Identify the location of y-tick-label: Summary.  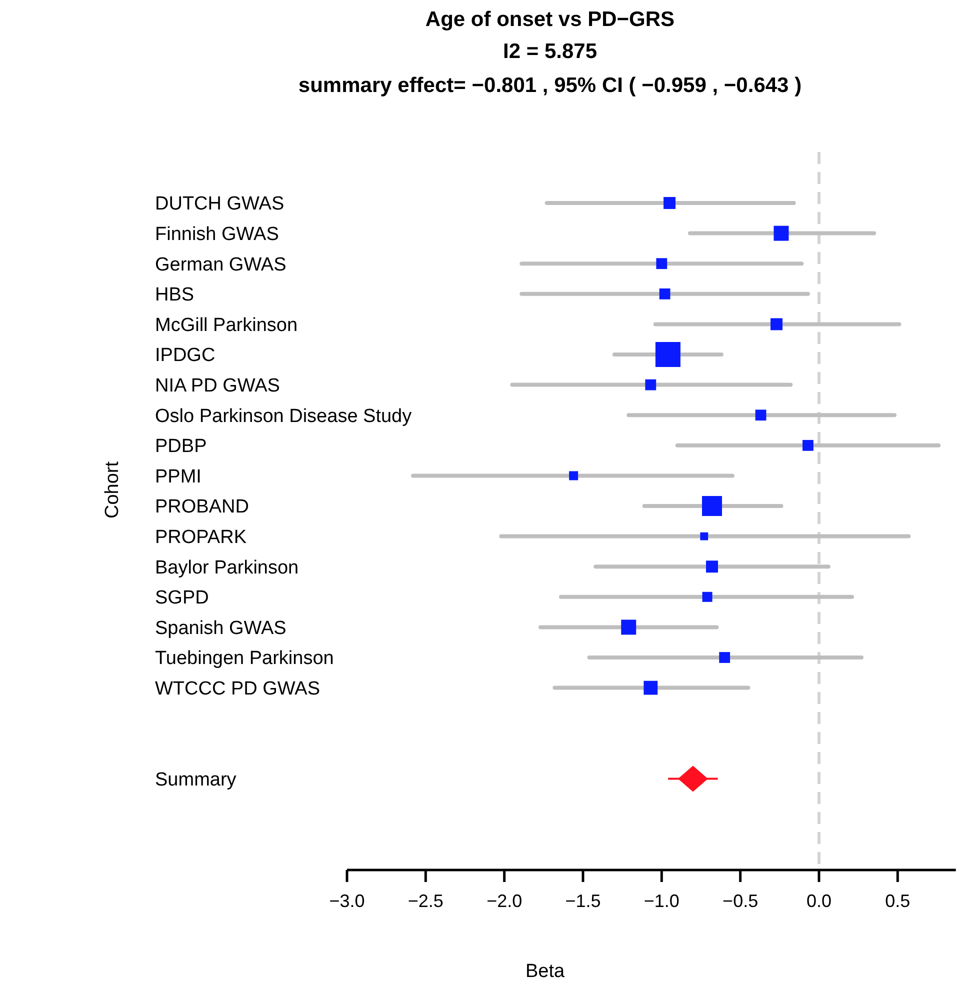
(196, 779).